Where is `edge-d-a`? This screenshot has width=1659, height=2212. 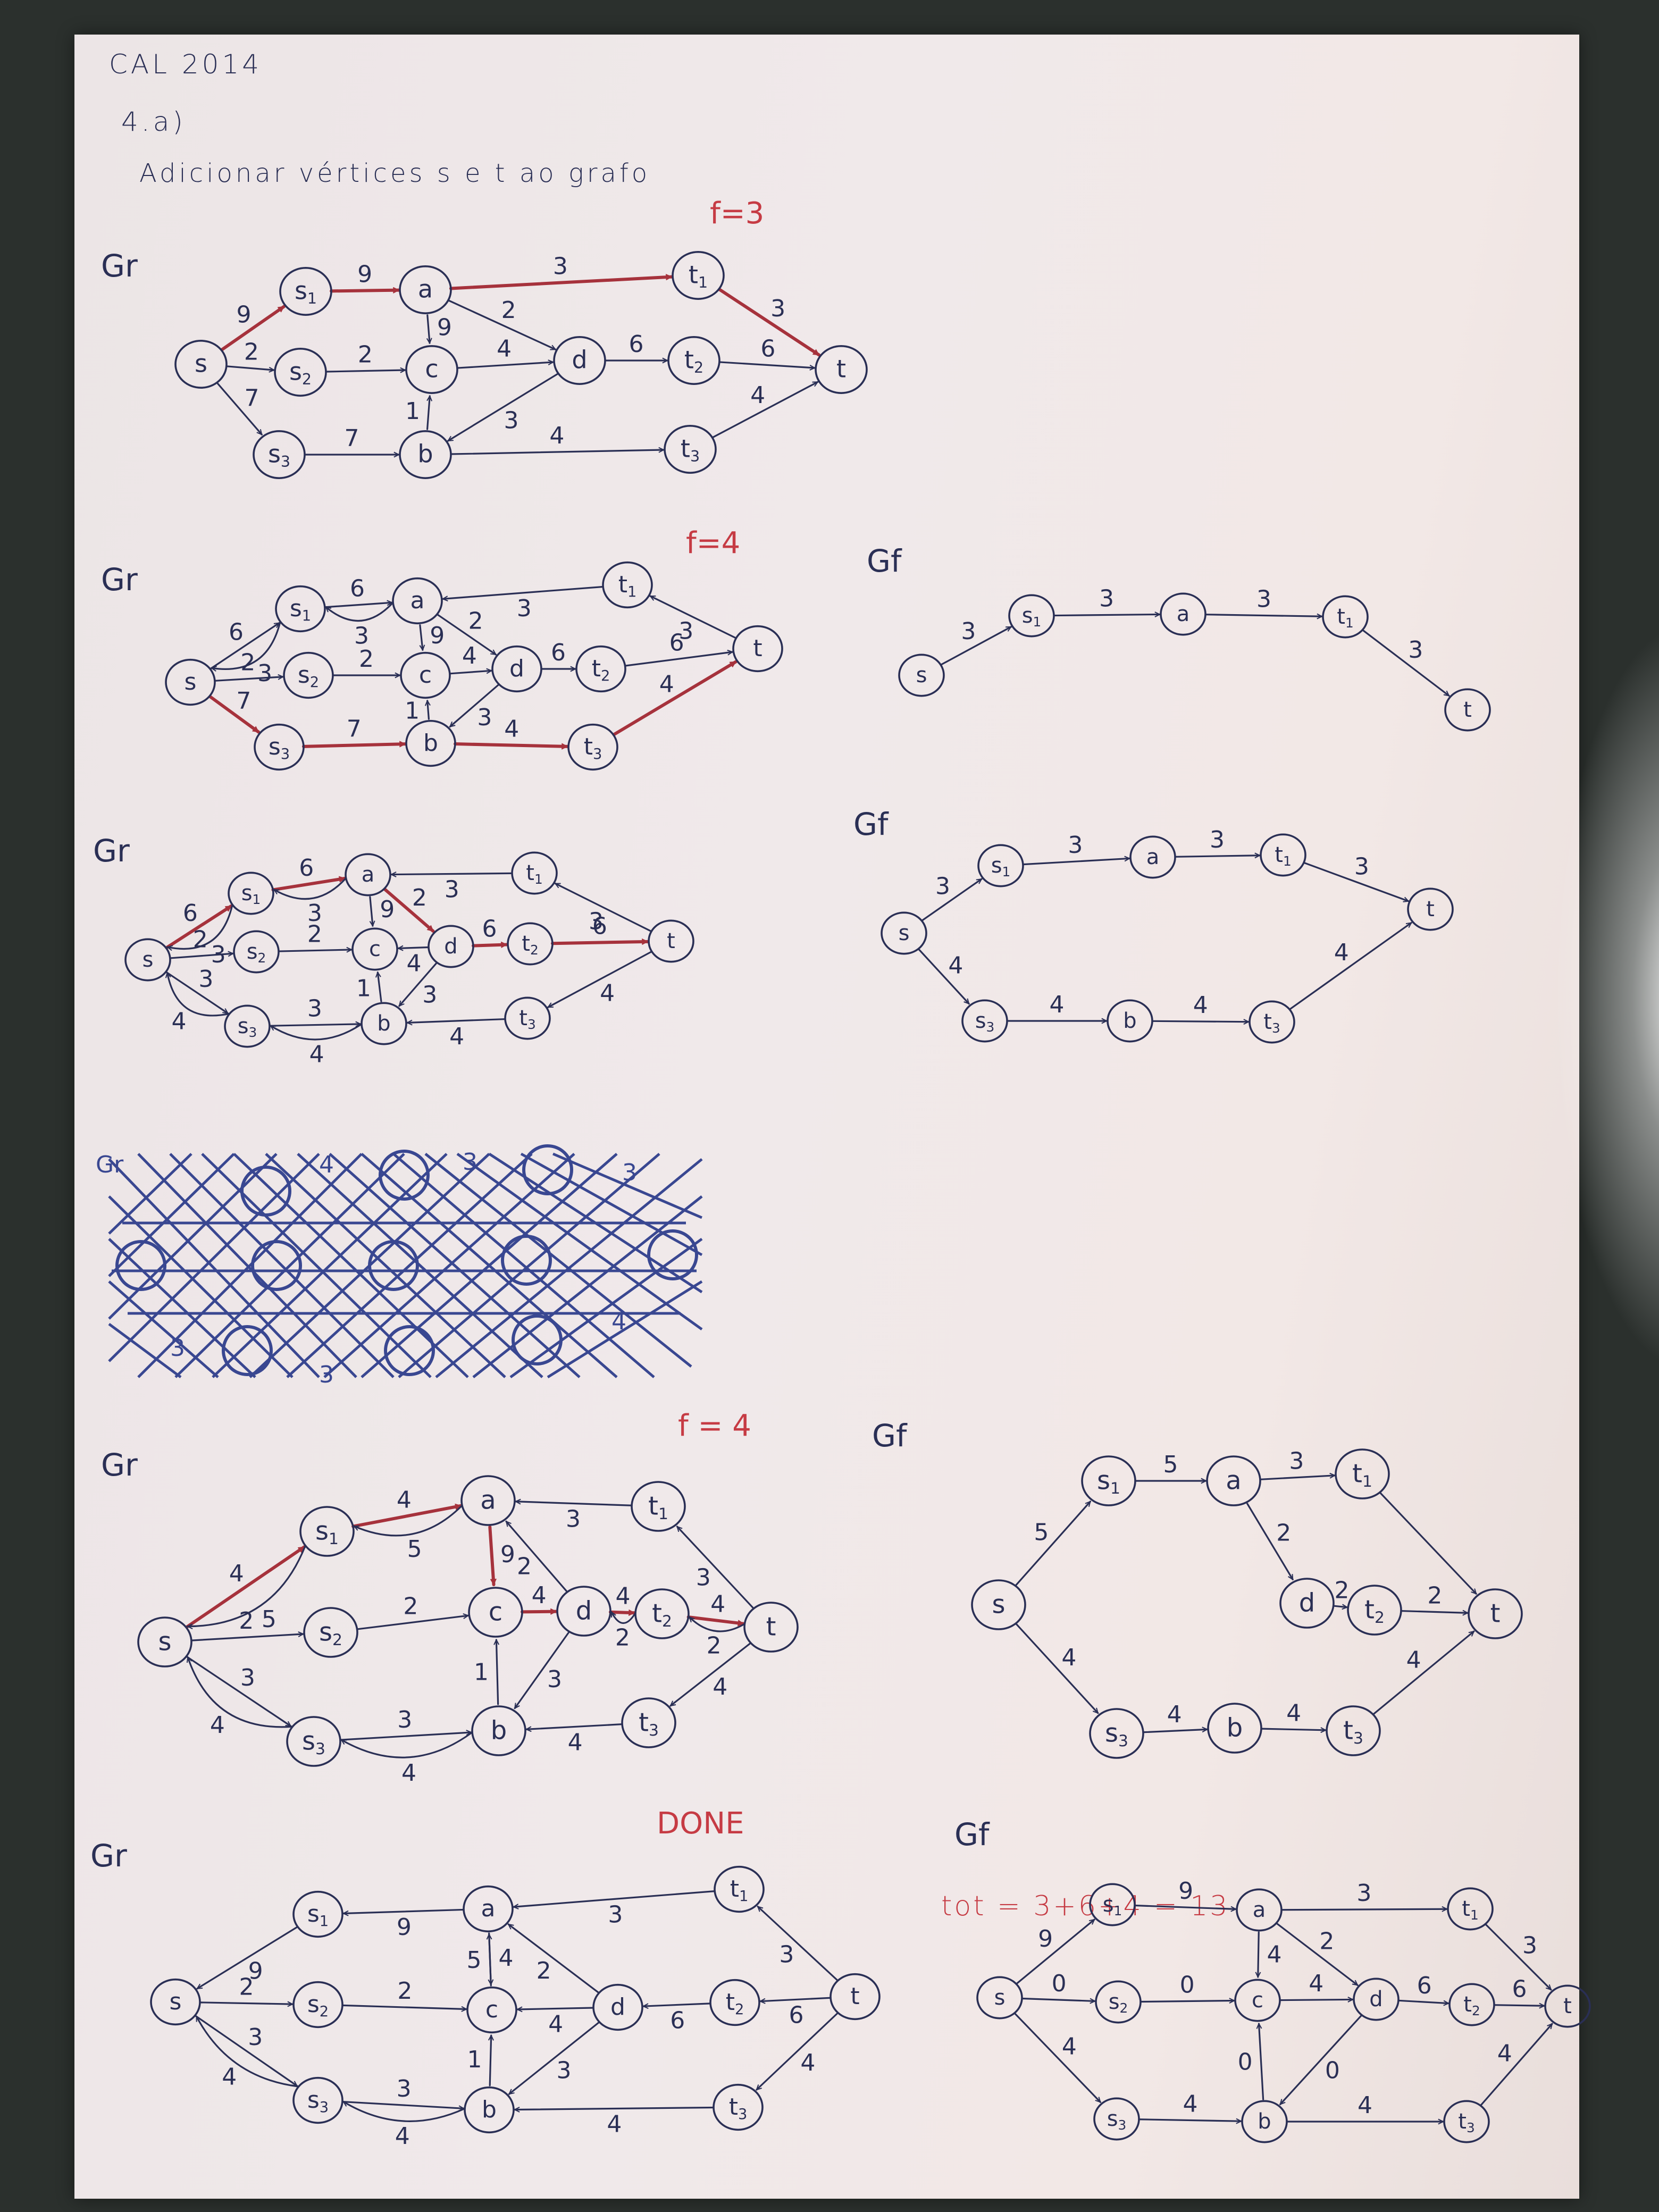 edge-d-a is located at coordinates (553, 1958).